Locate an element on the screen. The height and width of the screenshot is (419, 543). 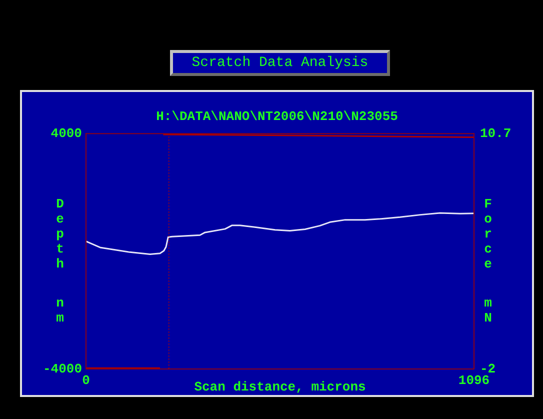
chart-title: Scratch Data Analysis is located at coordinates (280, 63).